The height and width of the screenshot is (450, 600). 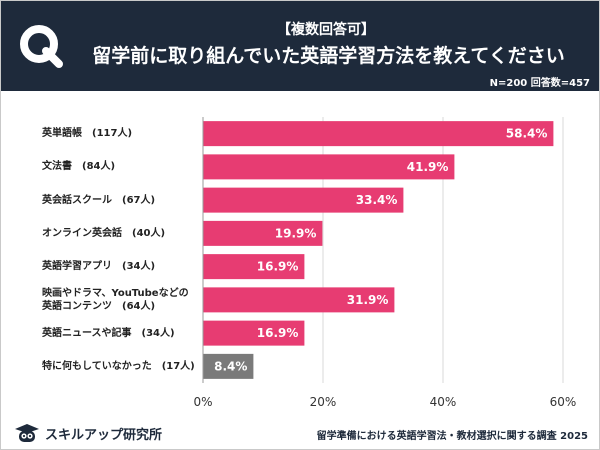 I want to click on category-label: 英語学習アプリ (34人), so click(x=99, y=267).